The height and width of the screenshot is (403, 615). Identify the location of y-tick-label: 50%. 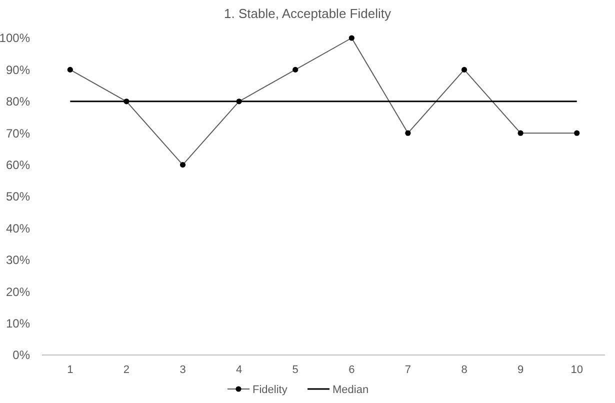
(18, 197).